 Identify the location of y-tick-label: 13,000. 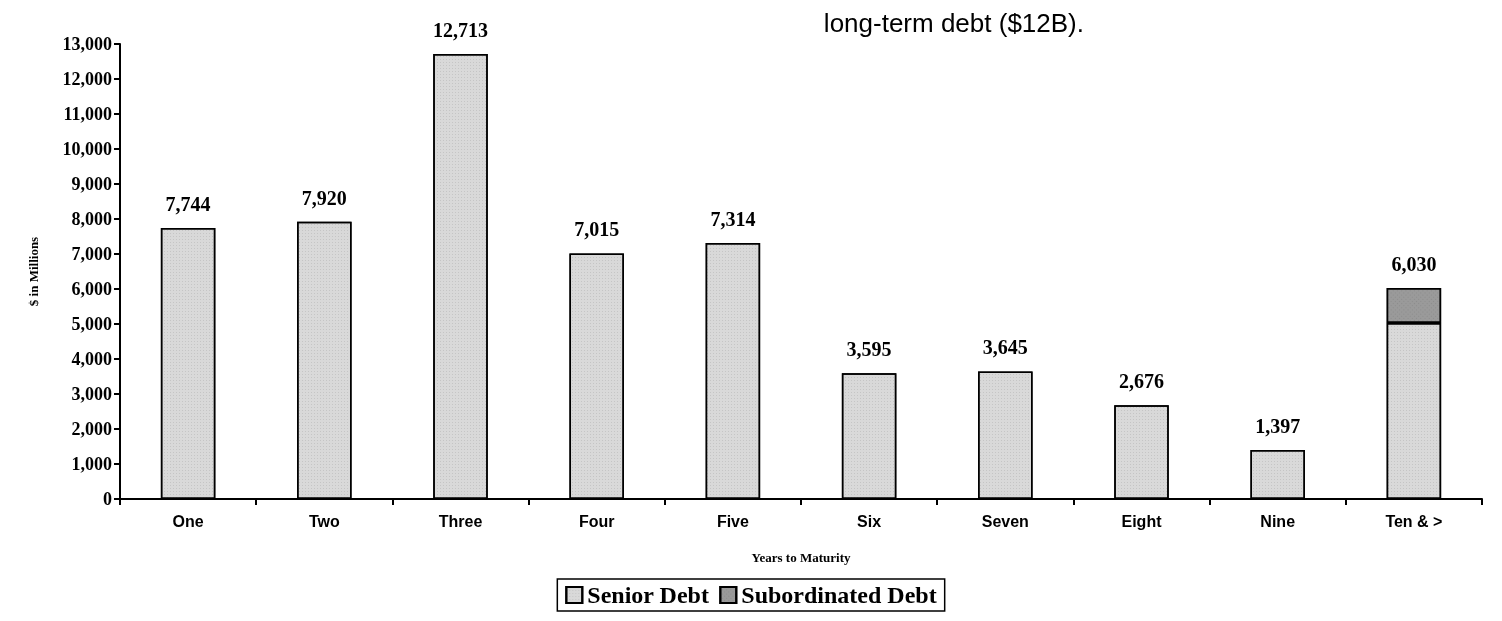
(87, 44).